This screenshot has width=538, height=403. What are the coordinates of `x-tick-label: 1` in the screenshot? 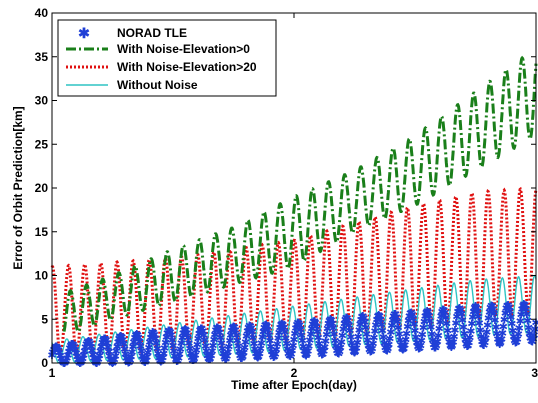 It's located at (52, 373).